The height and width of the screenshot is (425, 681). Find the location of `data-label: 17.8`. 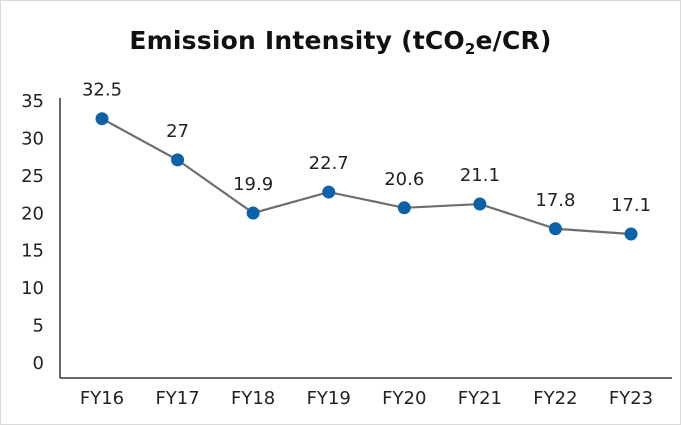

data-label: 17.8 is located at coordinates (555, 200).